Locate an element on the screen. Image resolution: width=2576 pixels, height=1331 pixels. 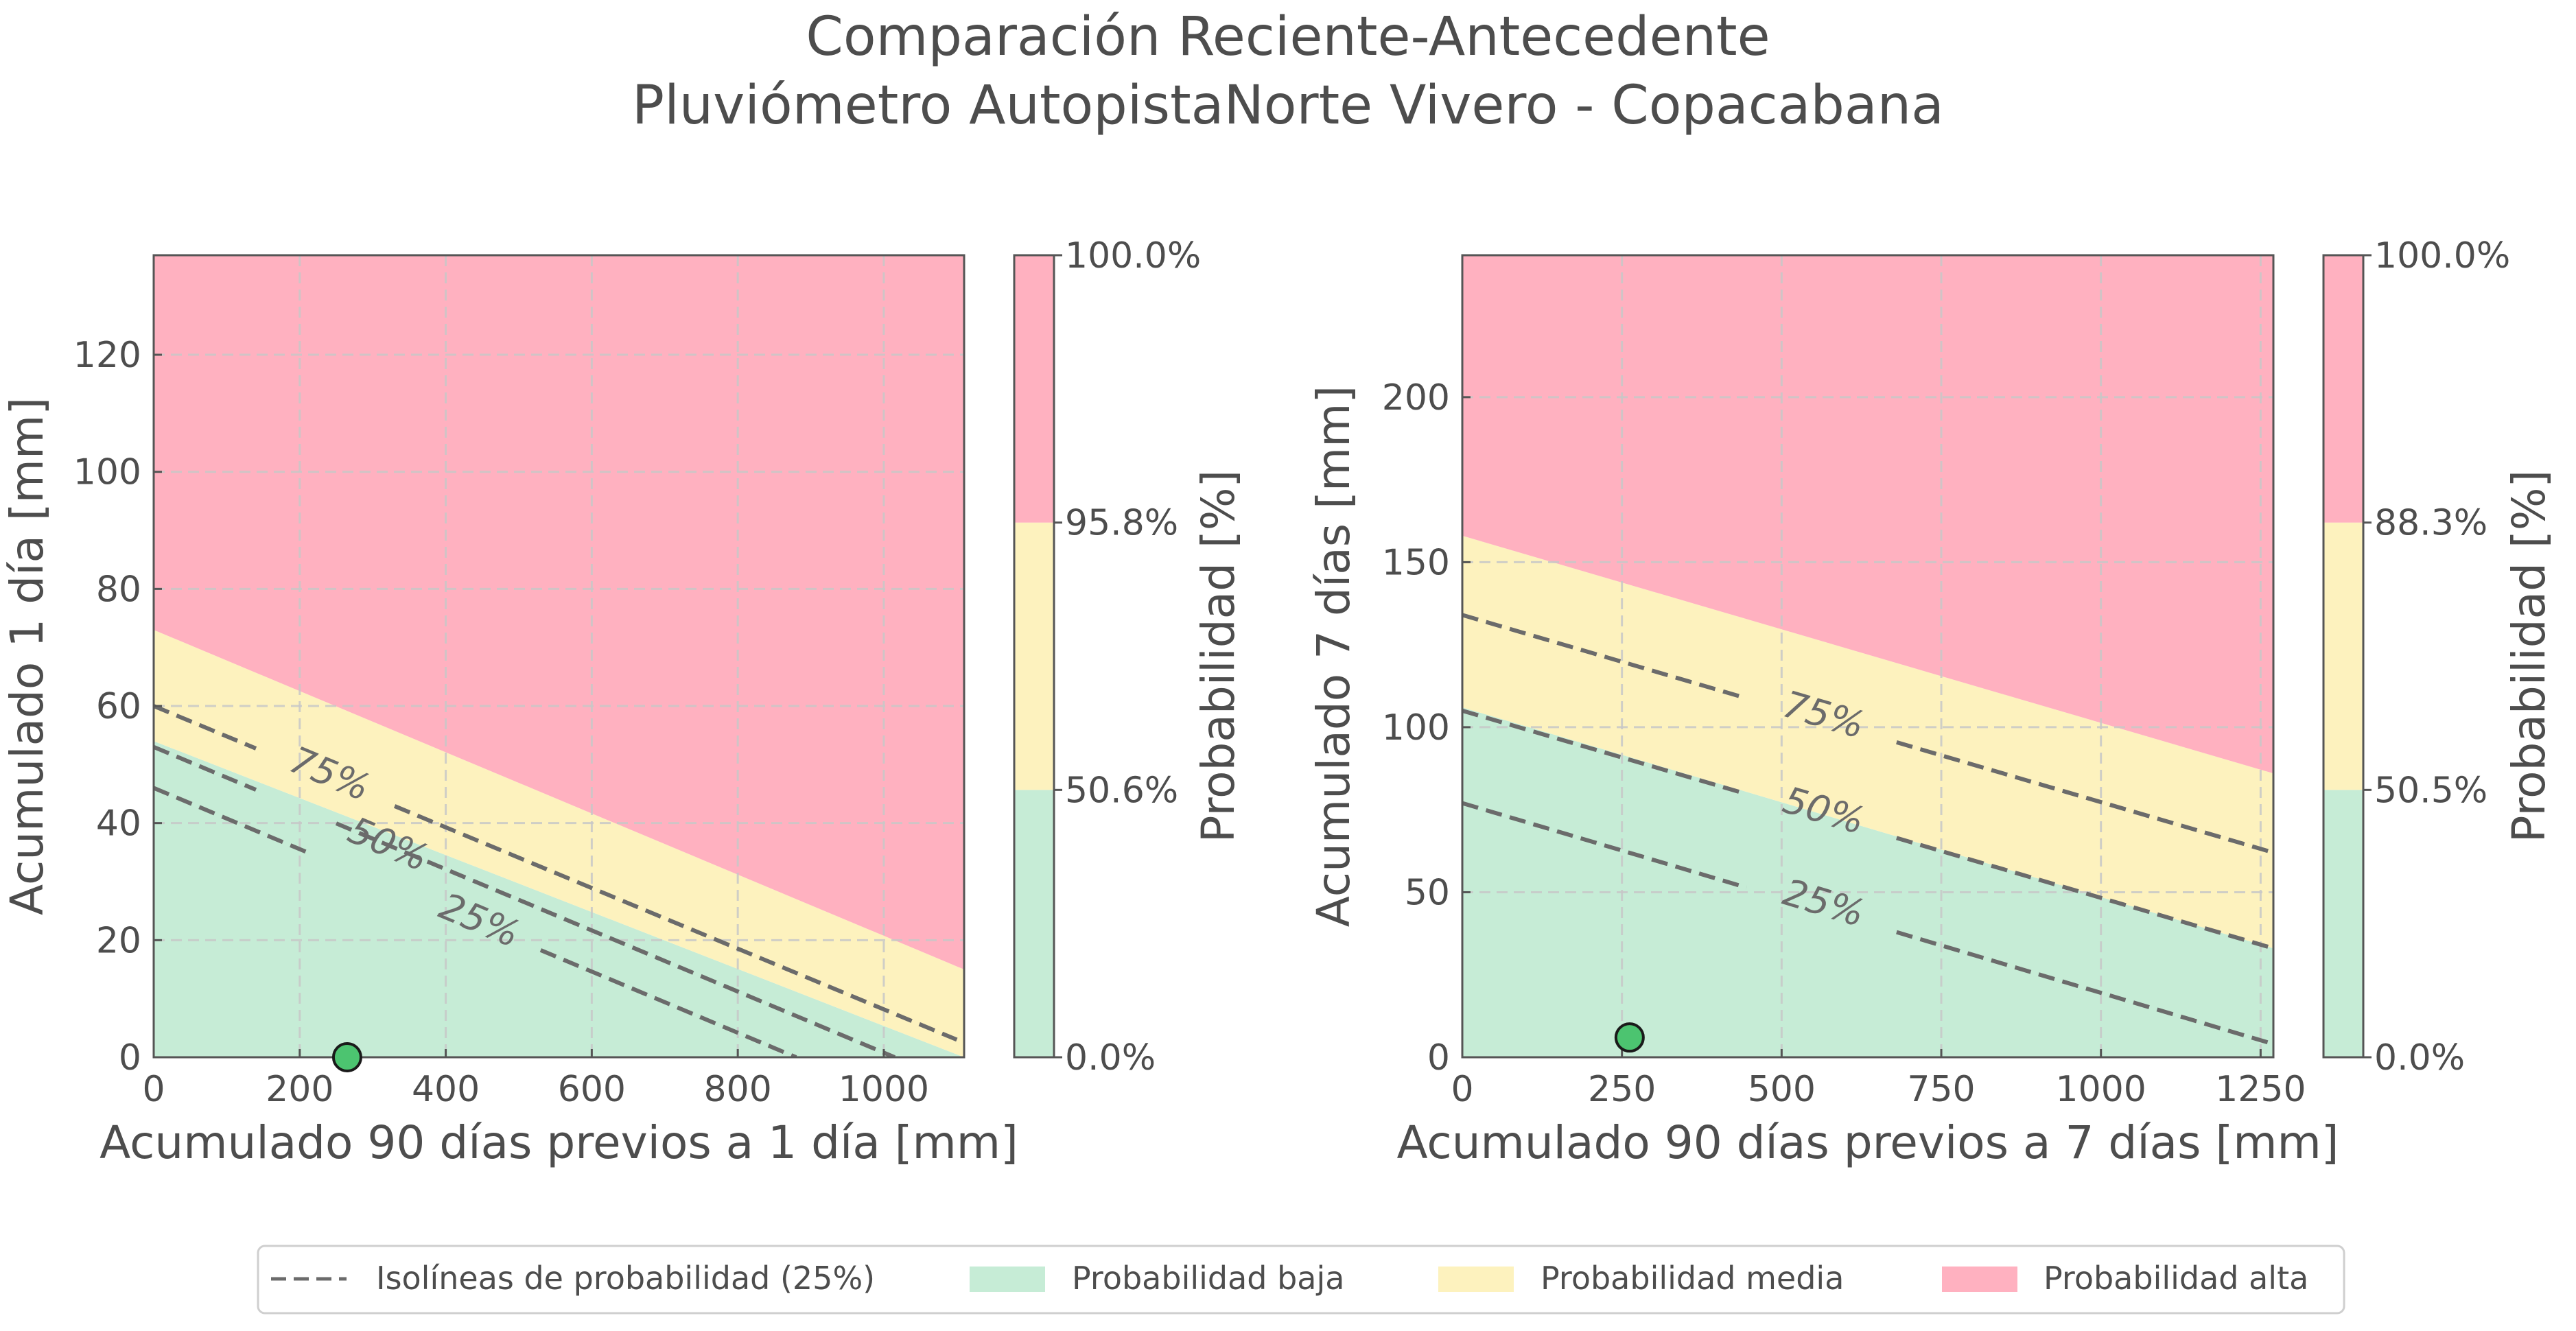
legend-label-isolines: Isolíneas de probabilidad (25%) is located at coordinates (625, 1278).